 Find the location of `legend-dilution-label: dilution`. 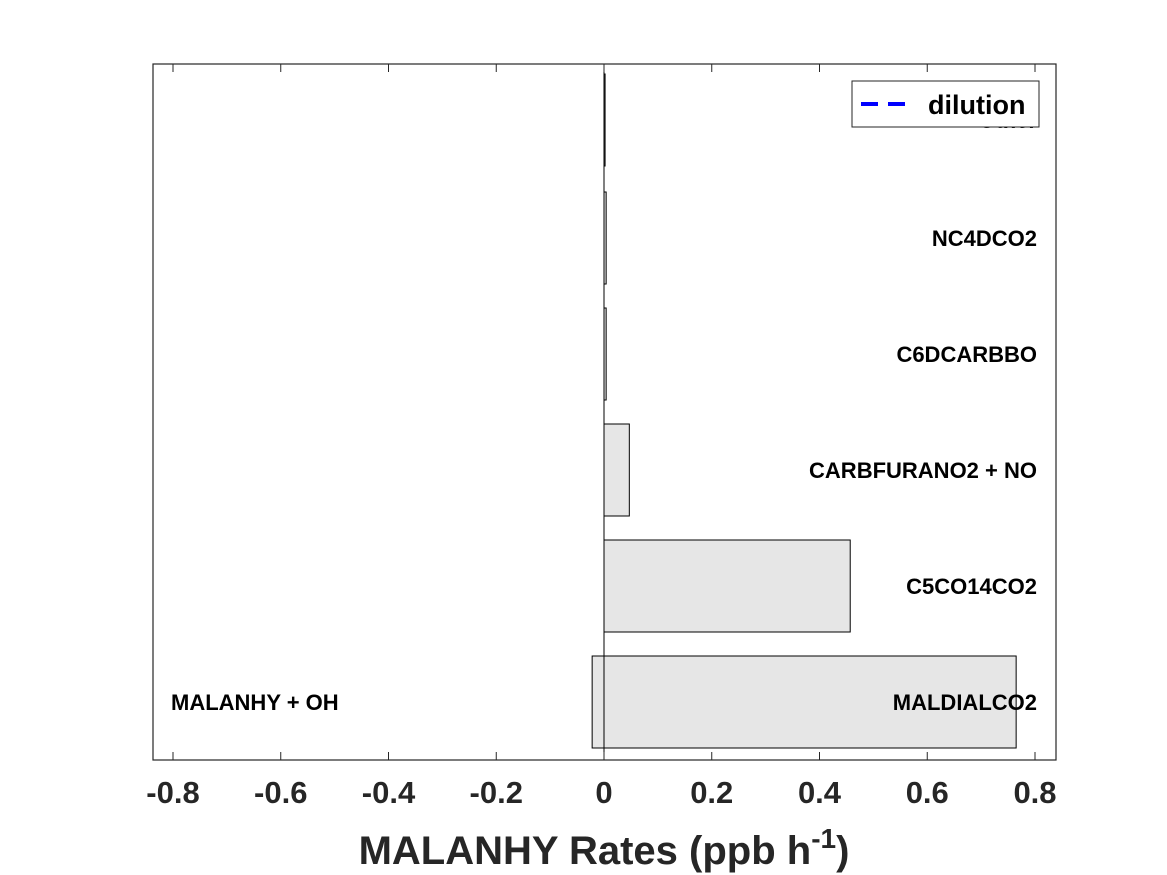

legend-dilution-label: dilution is located at coordinates (976, 105).